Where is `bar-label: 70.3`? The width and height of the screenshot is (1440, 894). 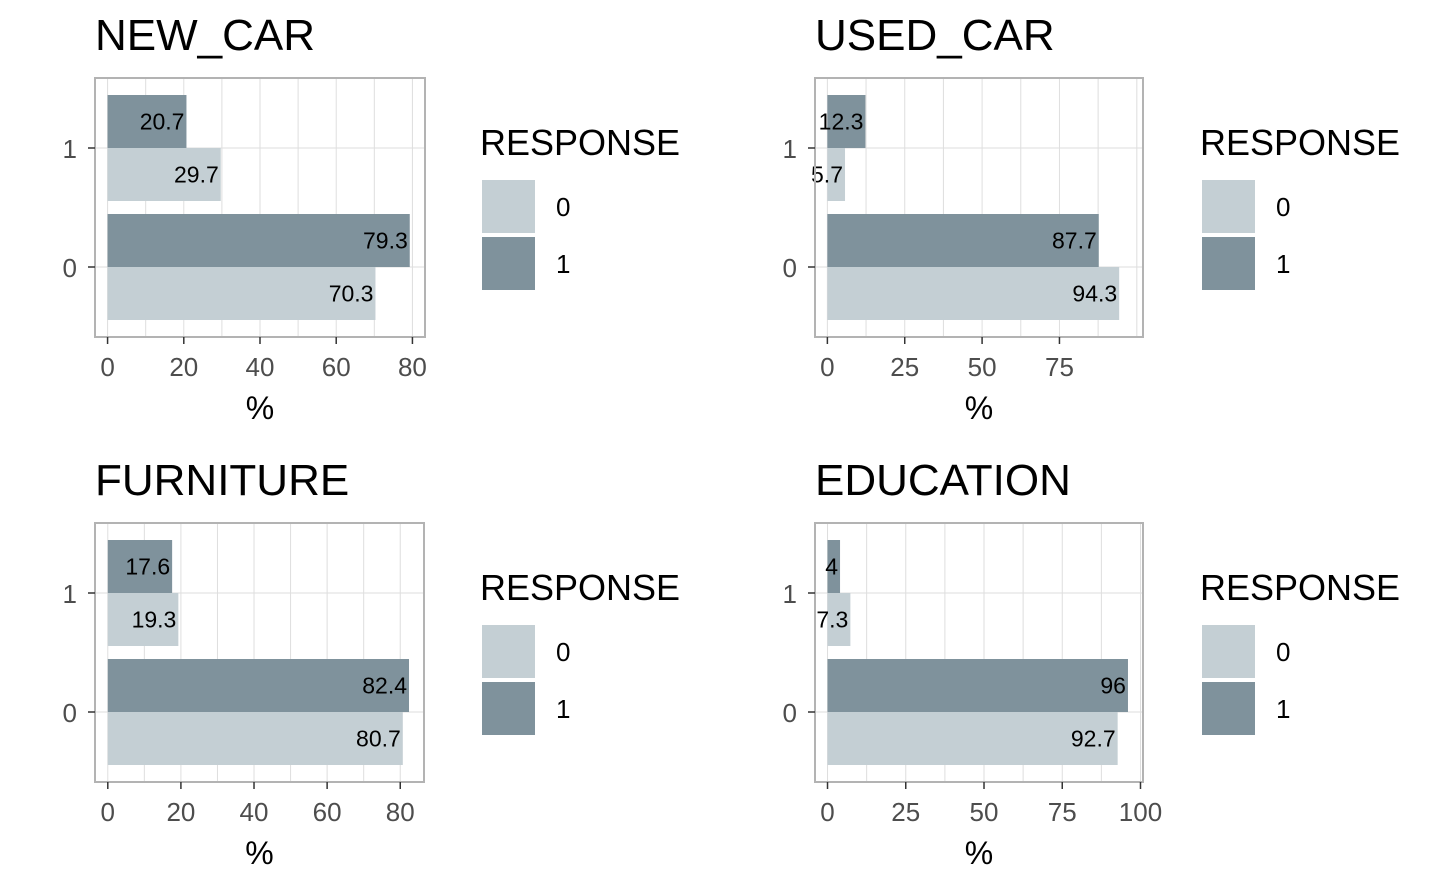 bar-label: 70.3 is located at coordinates (351, 294).